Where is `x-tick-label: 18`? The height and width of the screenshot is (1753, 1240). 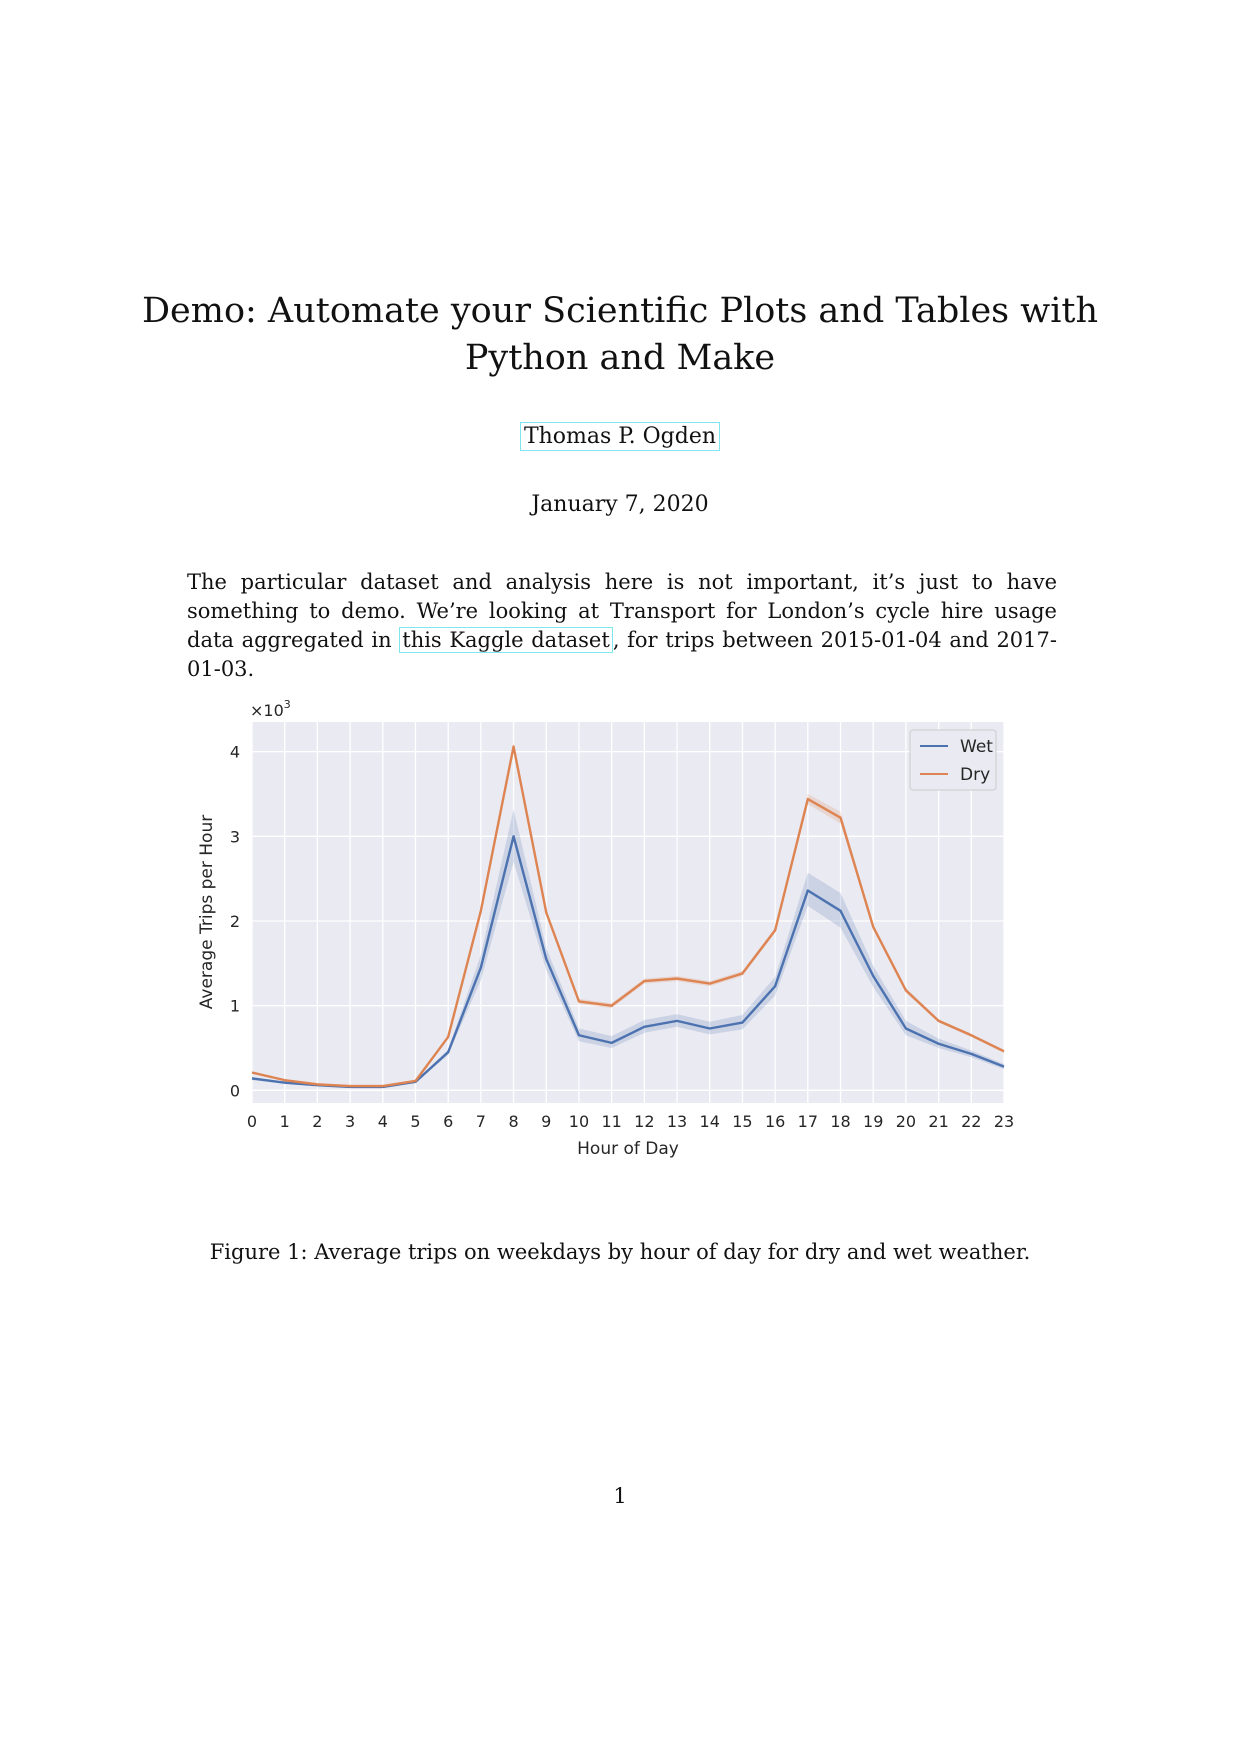 x-tick-label: 18 is located at coordinates (840, 1121).